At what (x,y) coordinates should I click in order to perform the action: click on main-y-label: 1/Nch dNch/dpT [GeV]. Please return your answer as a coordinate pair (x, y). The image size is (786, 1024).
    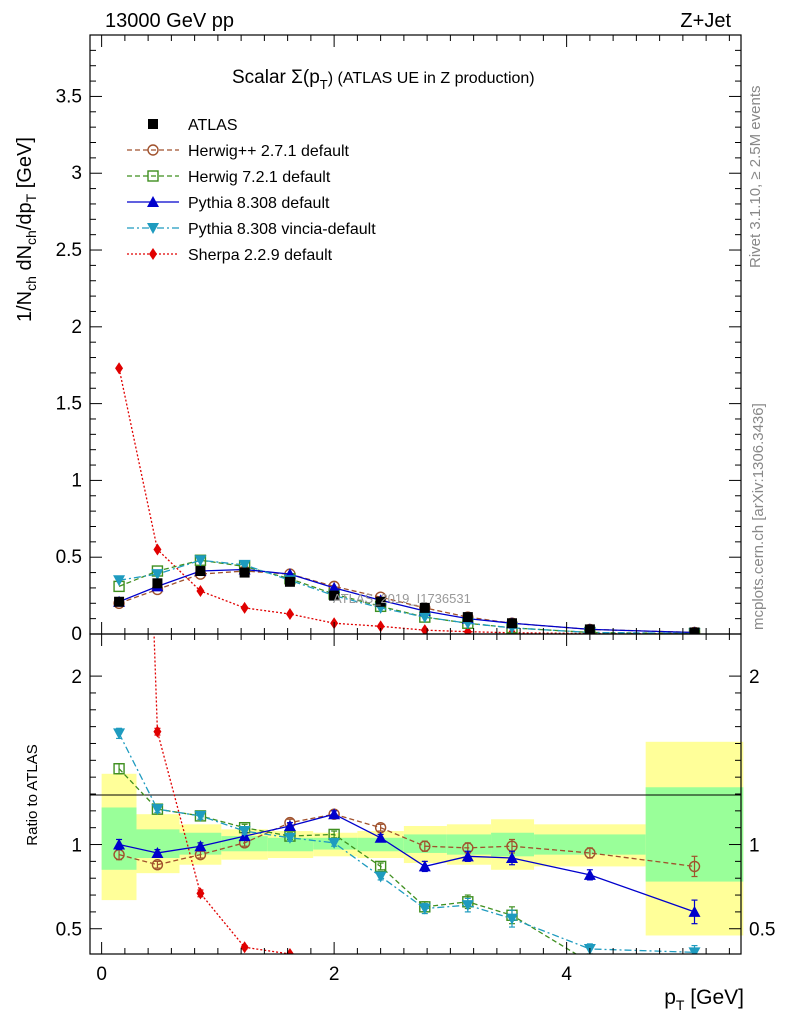
    Looking at the image, I should click on (26, 229).